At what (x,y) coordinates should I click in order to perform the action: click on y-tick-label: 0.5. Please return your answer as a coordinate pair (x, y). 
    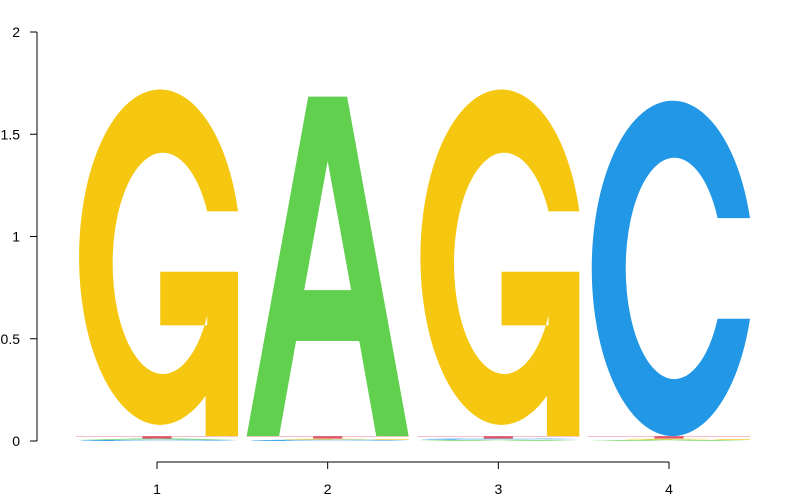
    Looking at the image, I should click on (11, 339).